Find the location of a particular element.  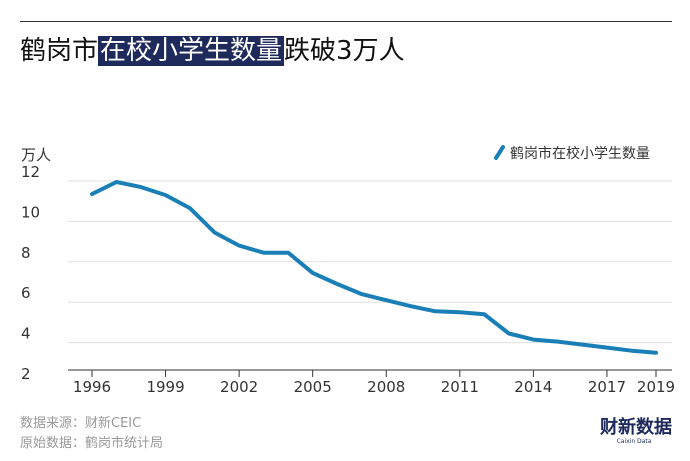

x-tick-label: 2019 is located at coordinates (656, 387).